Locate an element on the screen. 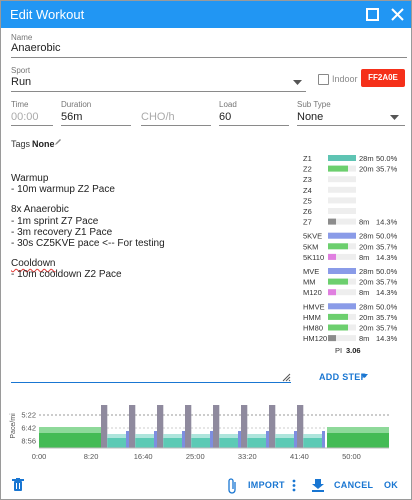 The width and height of the screenshot is (412, 500). paragraph: Warmup - 10m warmup Z2 Pace is located at coordinates (88, 184).